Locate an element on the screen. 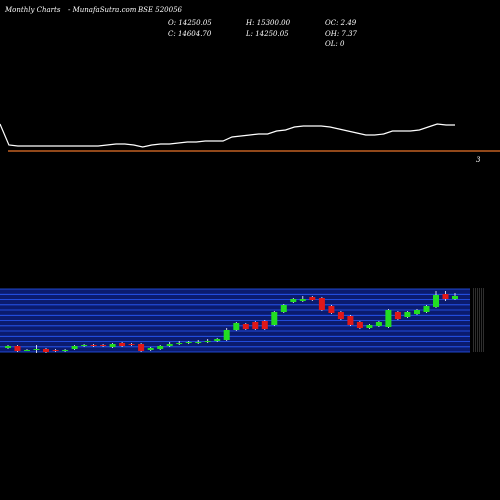  upper-line-panel: 3 is located at coordinates (250, 143).